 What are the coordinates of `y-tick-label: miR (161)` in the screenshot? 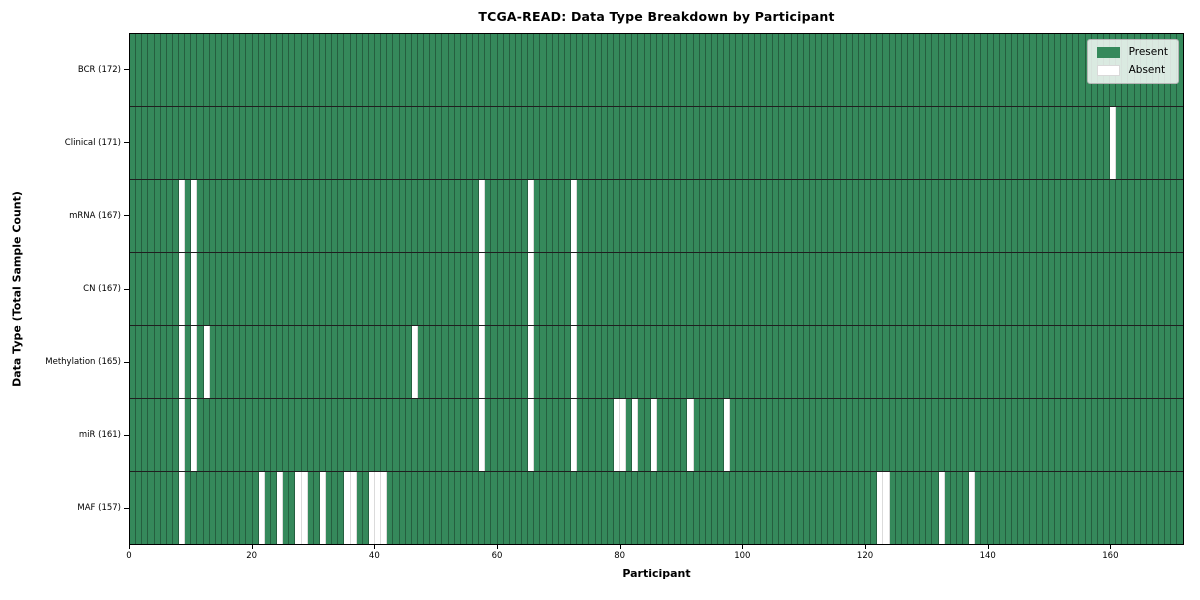 It's located at (99, 435).